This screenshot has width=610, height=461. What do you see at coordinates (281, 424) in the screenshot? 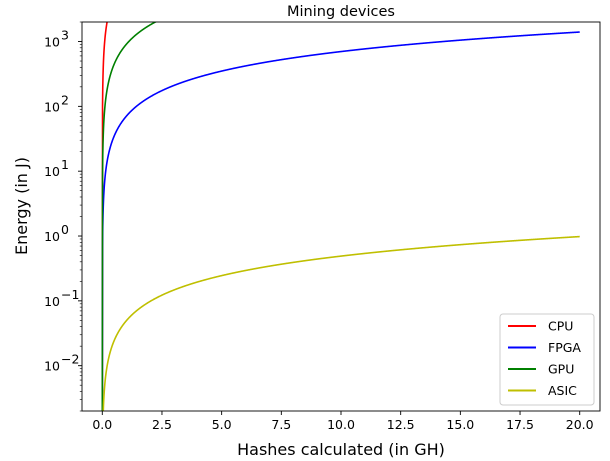
I see `x-tick-label: 7.5` at bounding box center [281, 424].